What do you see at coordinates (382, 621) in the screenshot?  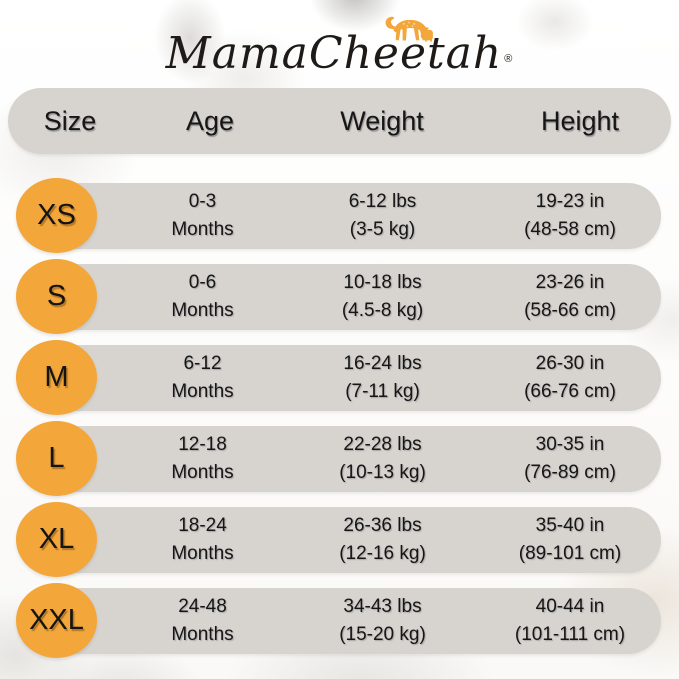 I see `weight-cell: 34-43 lbs (15-20 kg)` at bounding box center [382, 621].